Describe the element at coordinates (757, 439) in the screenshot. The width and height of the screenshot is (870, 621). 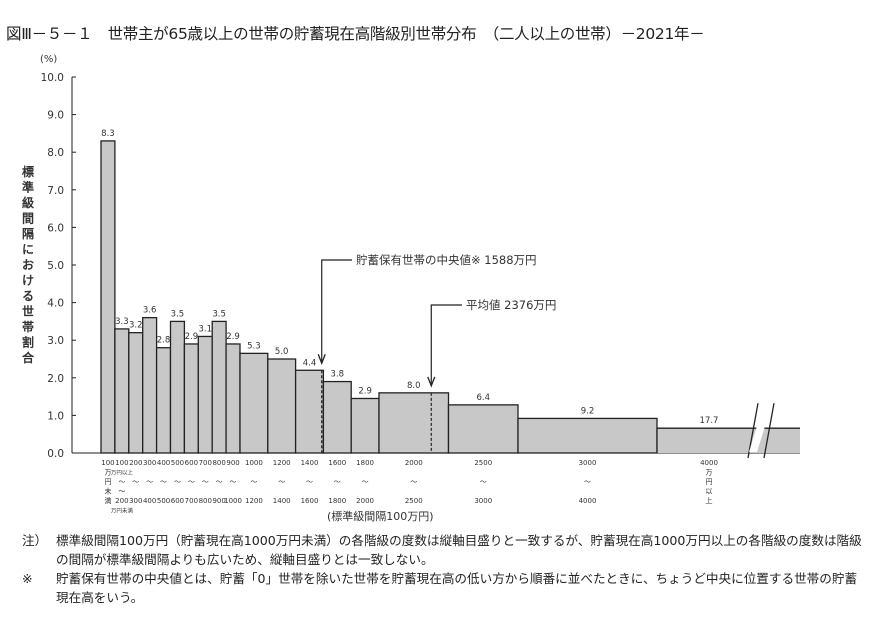
I see `axis-break-gap` at that location.